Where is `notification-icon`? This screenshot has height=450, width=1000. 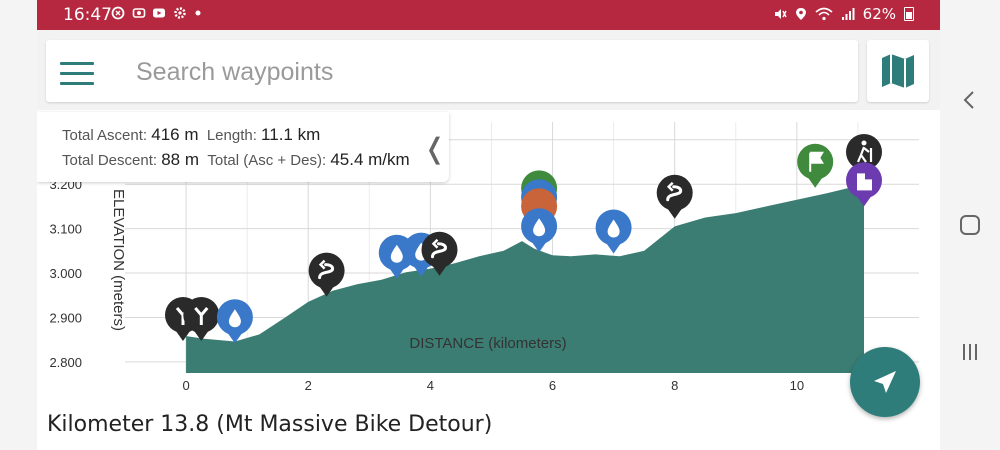
notification-icon is located at coordinates (118, 13).